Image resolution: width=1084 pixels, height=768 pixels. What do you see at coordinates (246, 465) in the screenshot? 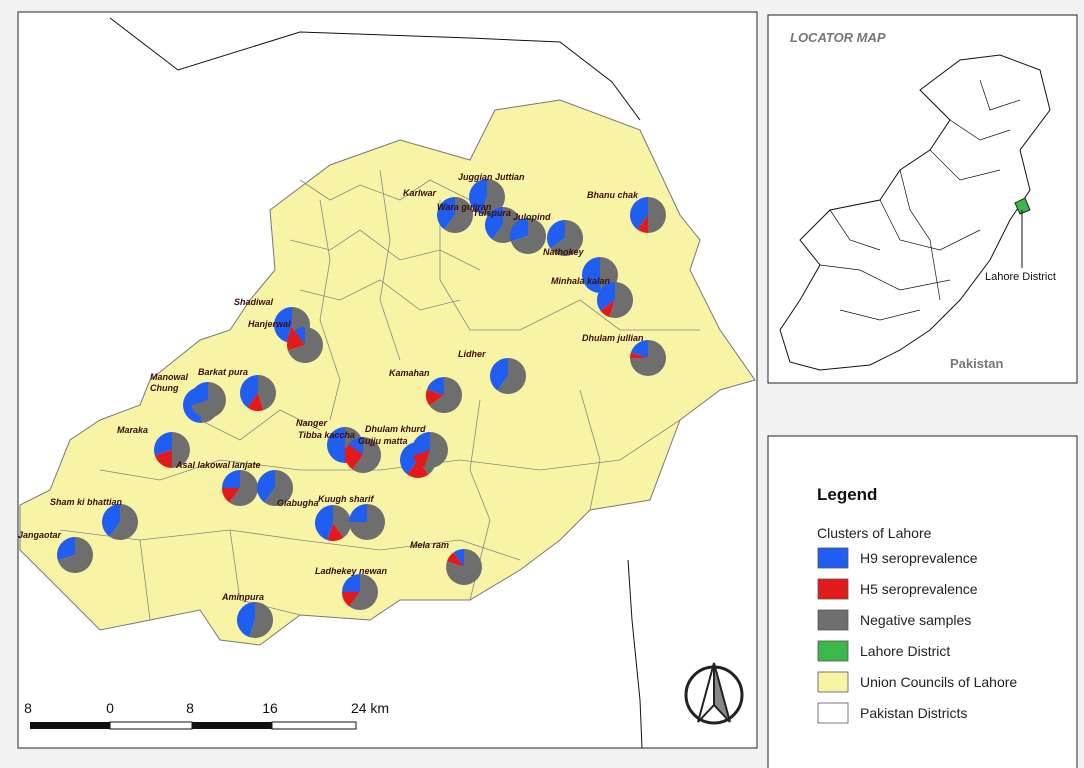
I see `place-label: lanjate` at bounding box center [246, 465].